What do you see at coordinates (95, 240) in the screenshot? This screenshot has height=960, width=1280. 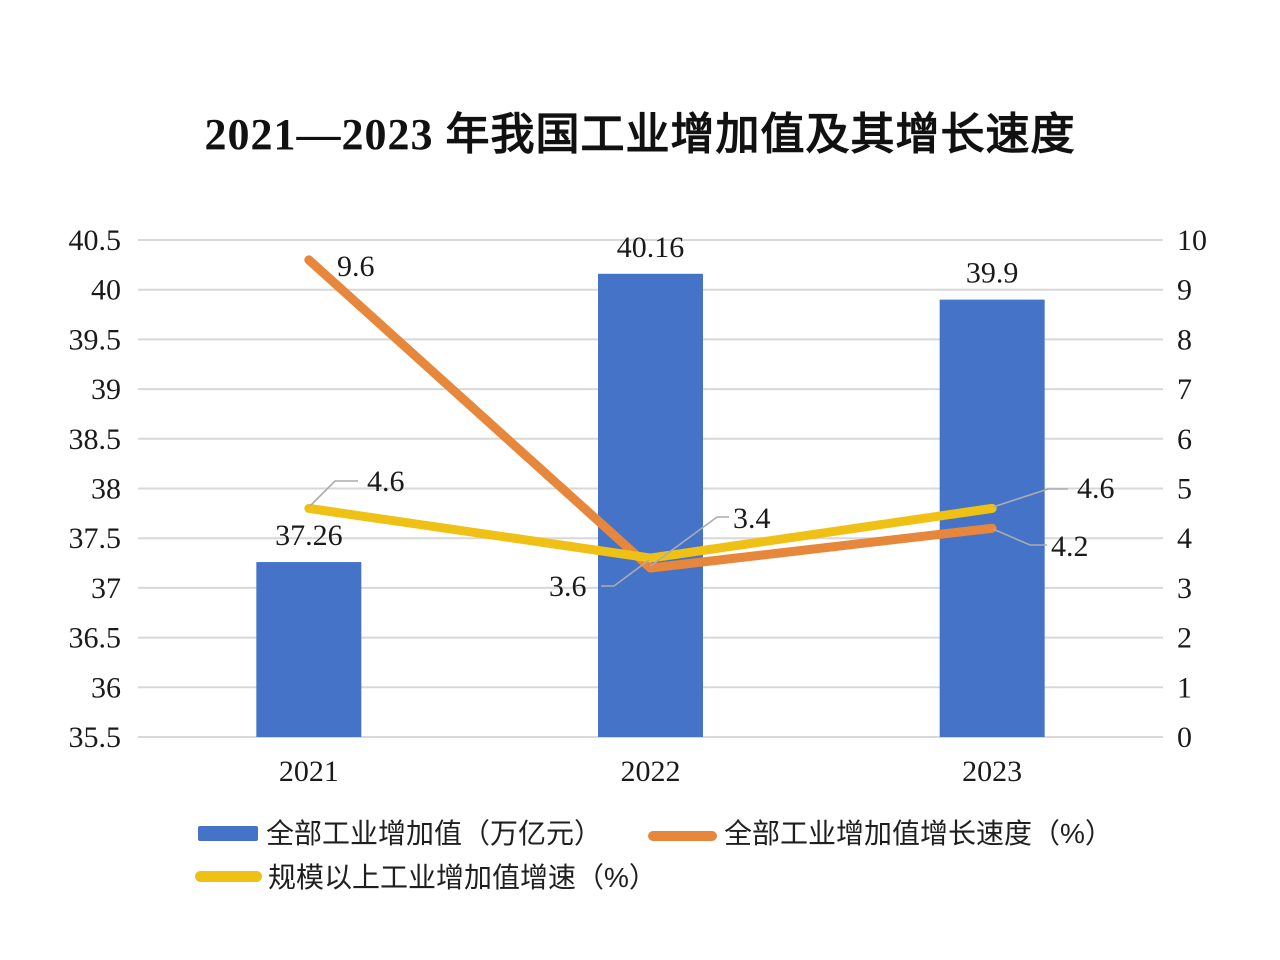 I see `y-axis-tick-left: 40.5` at bounding box center [95, 240].